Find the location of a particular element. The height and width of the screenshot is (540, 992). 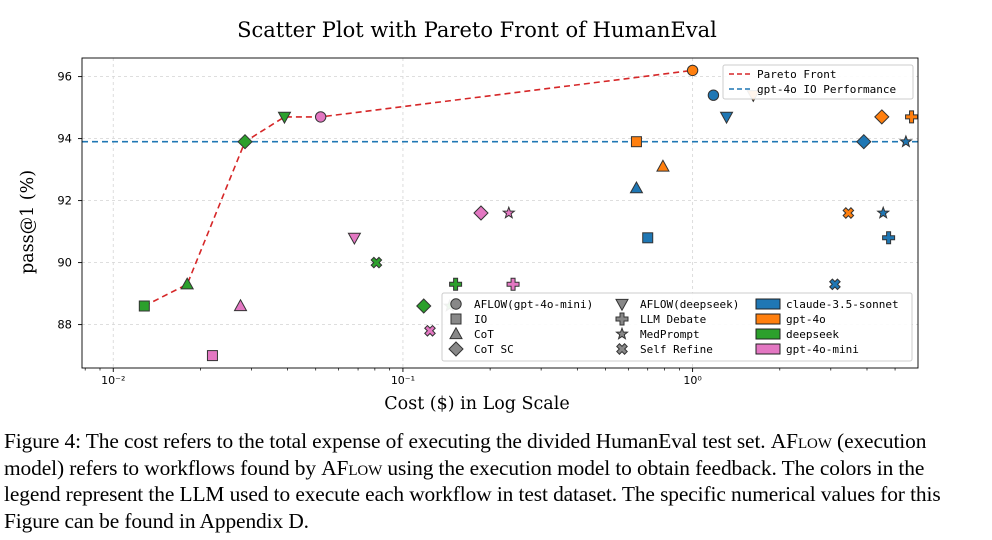

y-tick-label: 96 is located at coordinates (64, 77).